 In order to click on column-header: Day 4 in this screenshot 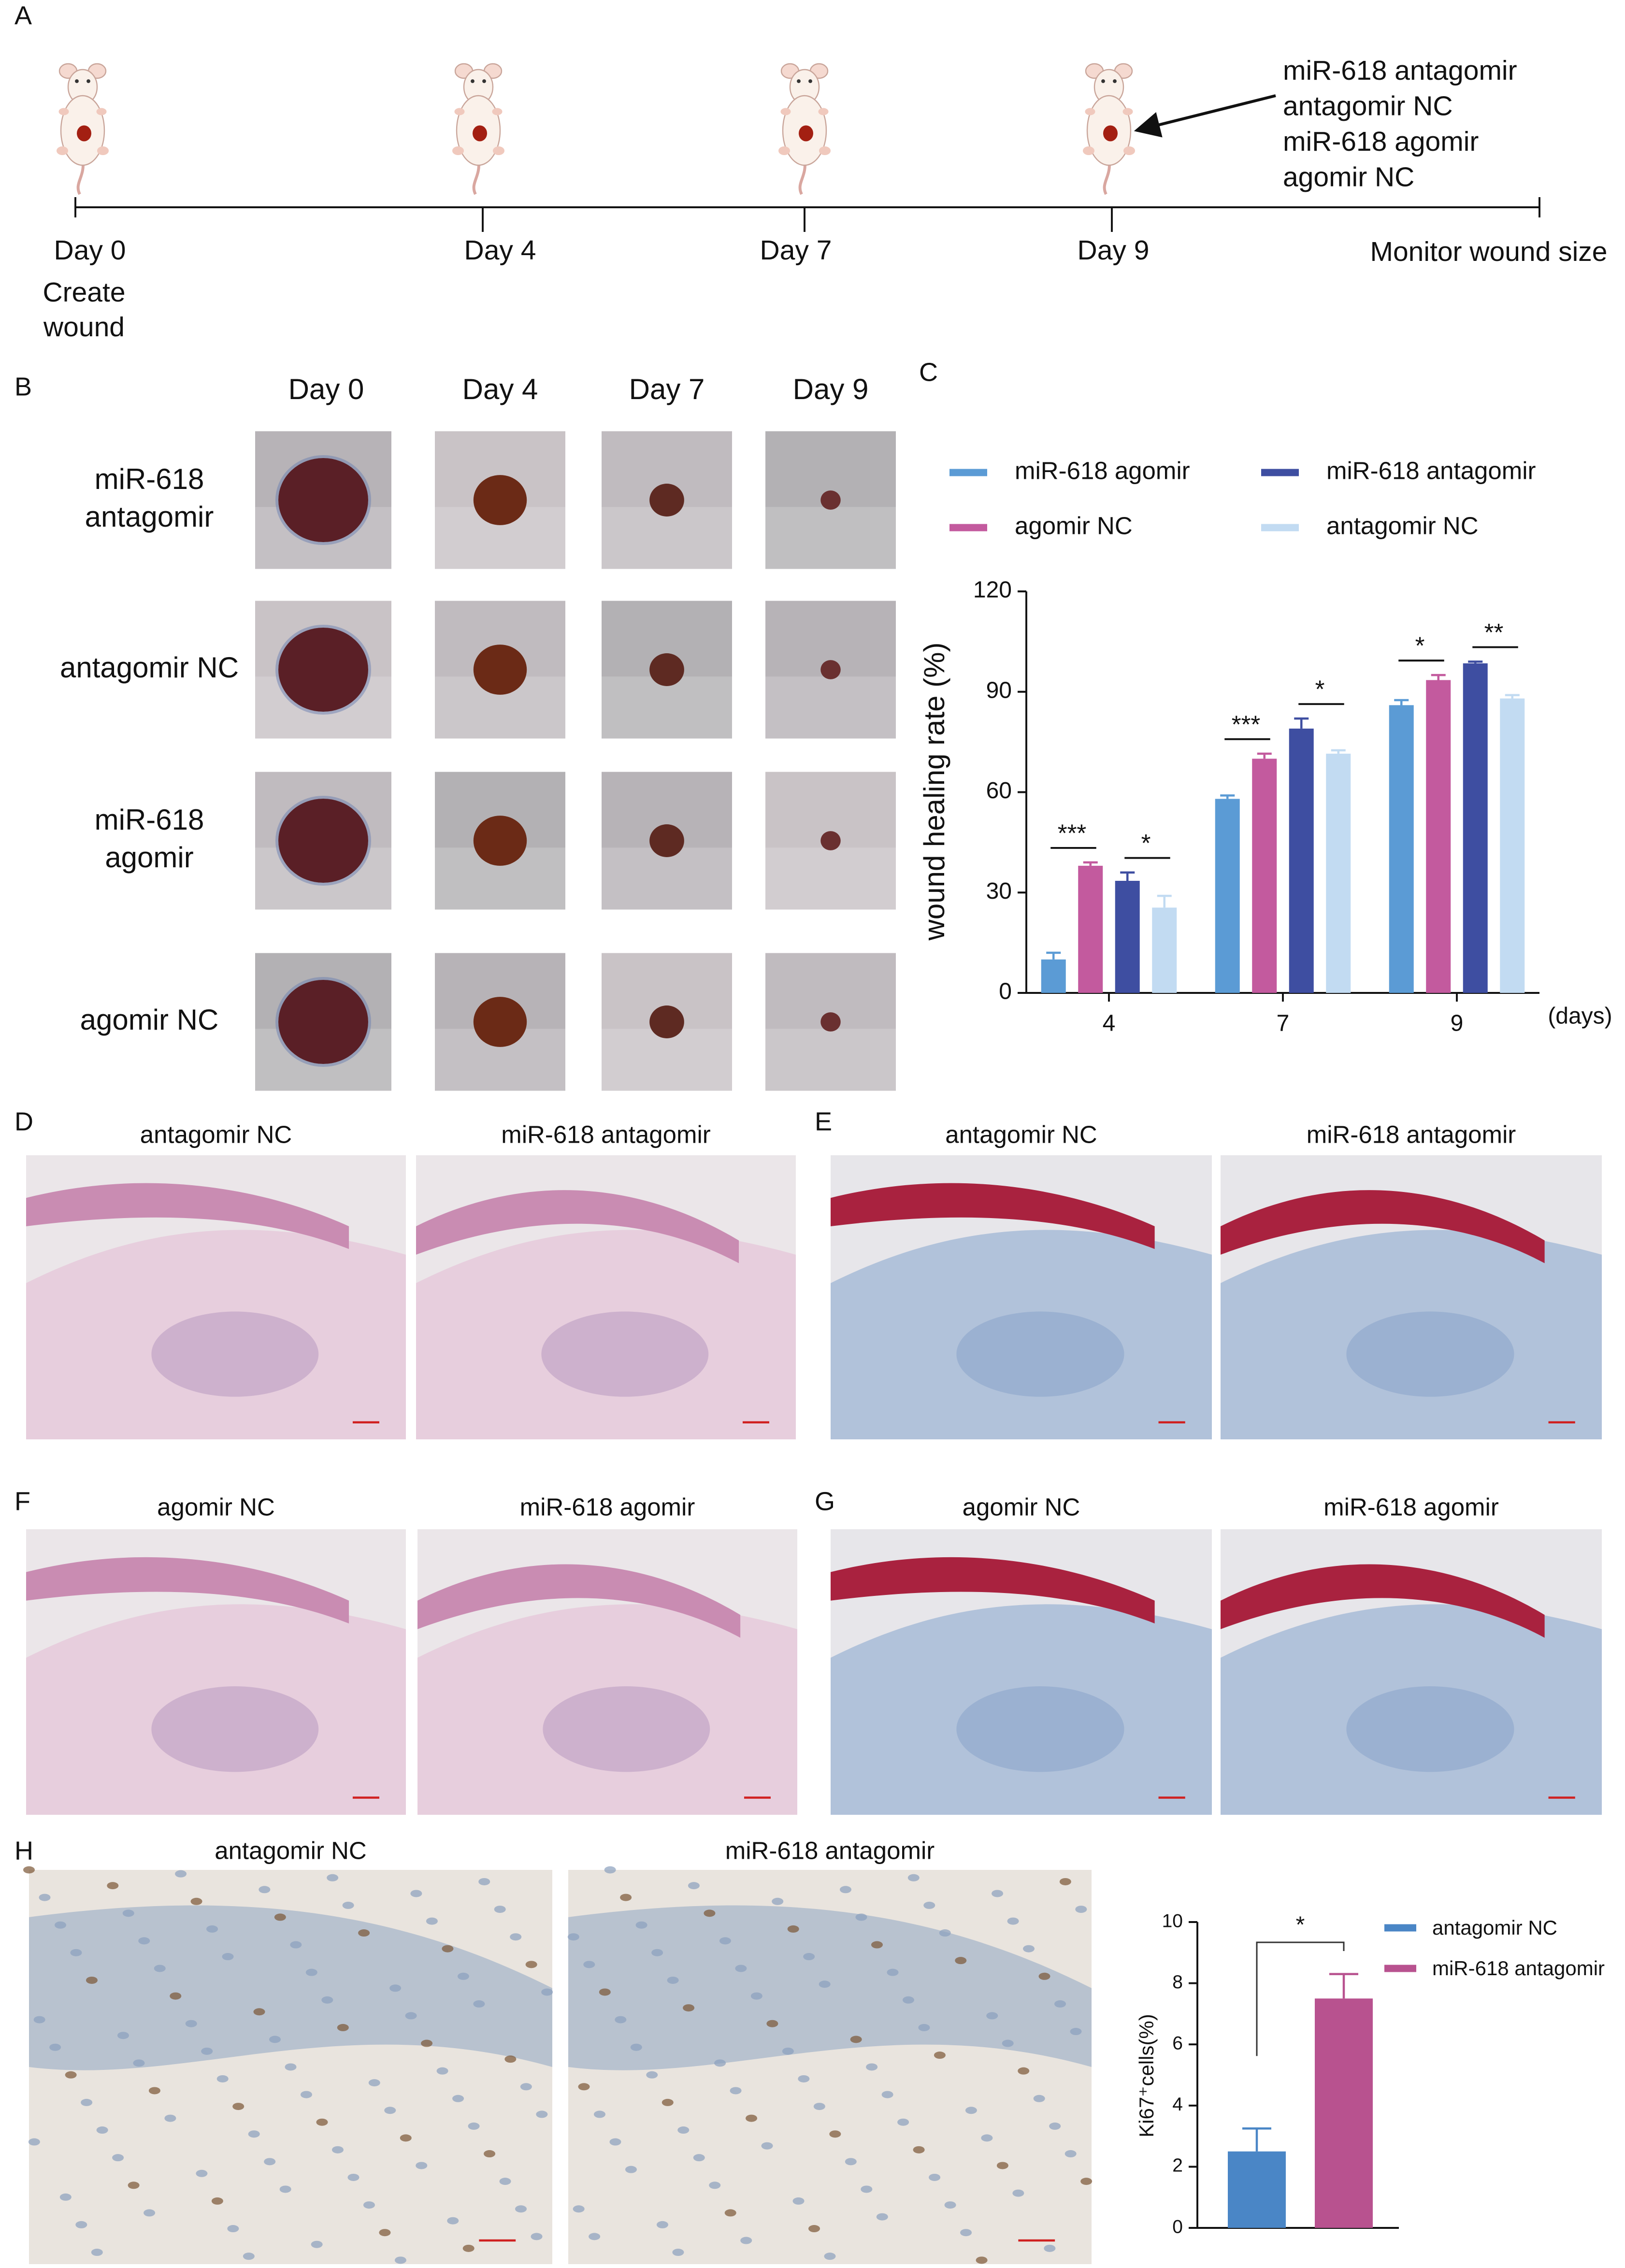, I will do `click(500, 389)`.